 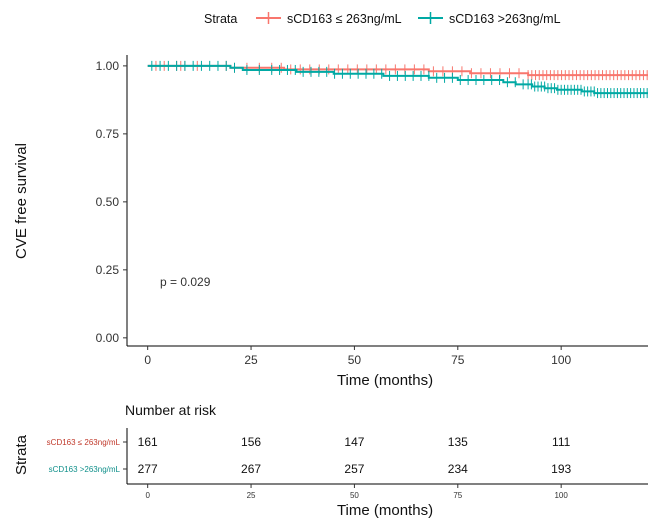 I want to click on risk-row-2-label: sCD163 >263ng/mL, so click(x=85, y=469).